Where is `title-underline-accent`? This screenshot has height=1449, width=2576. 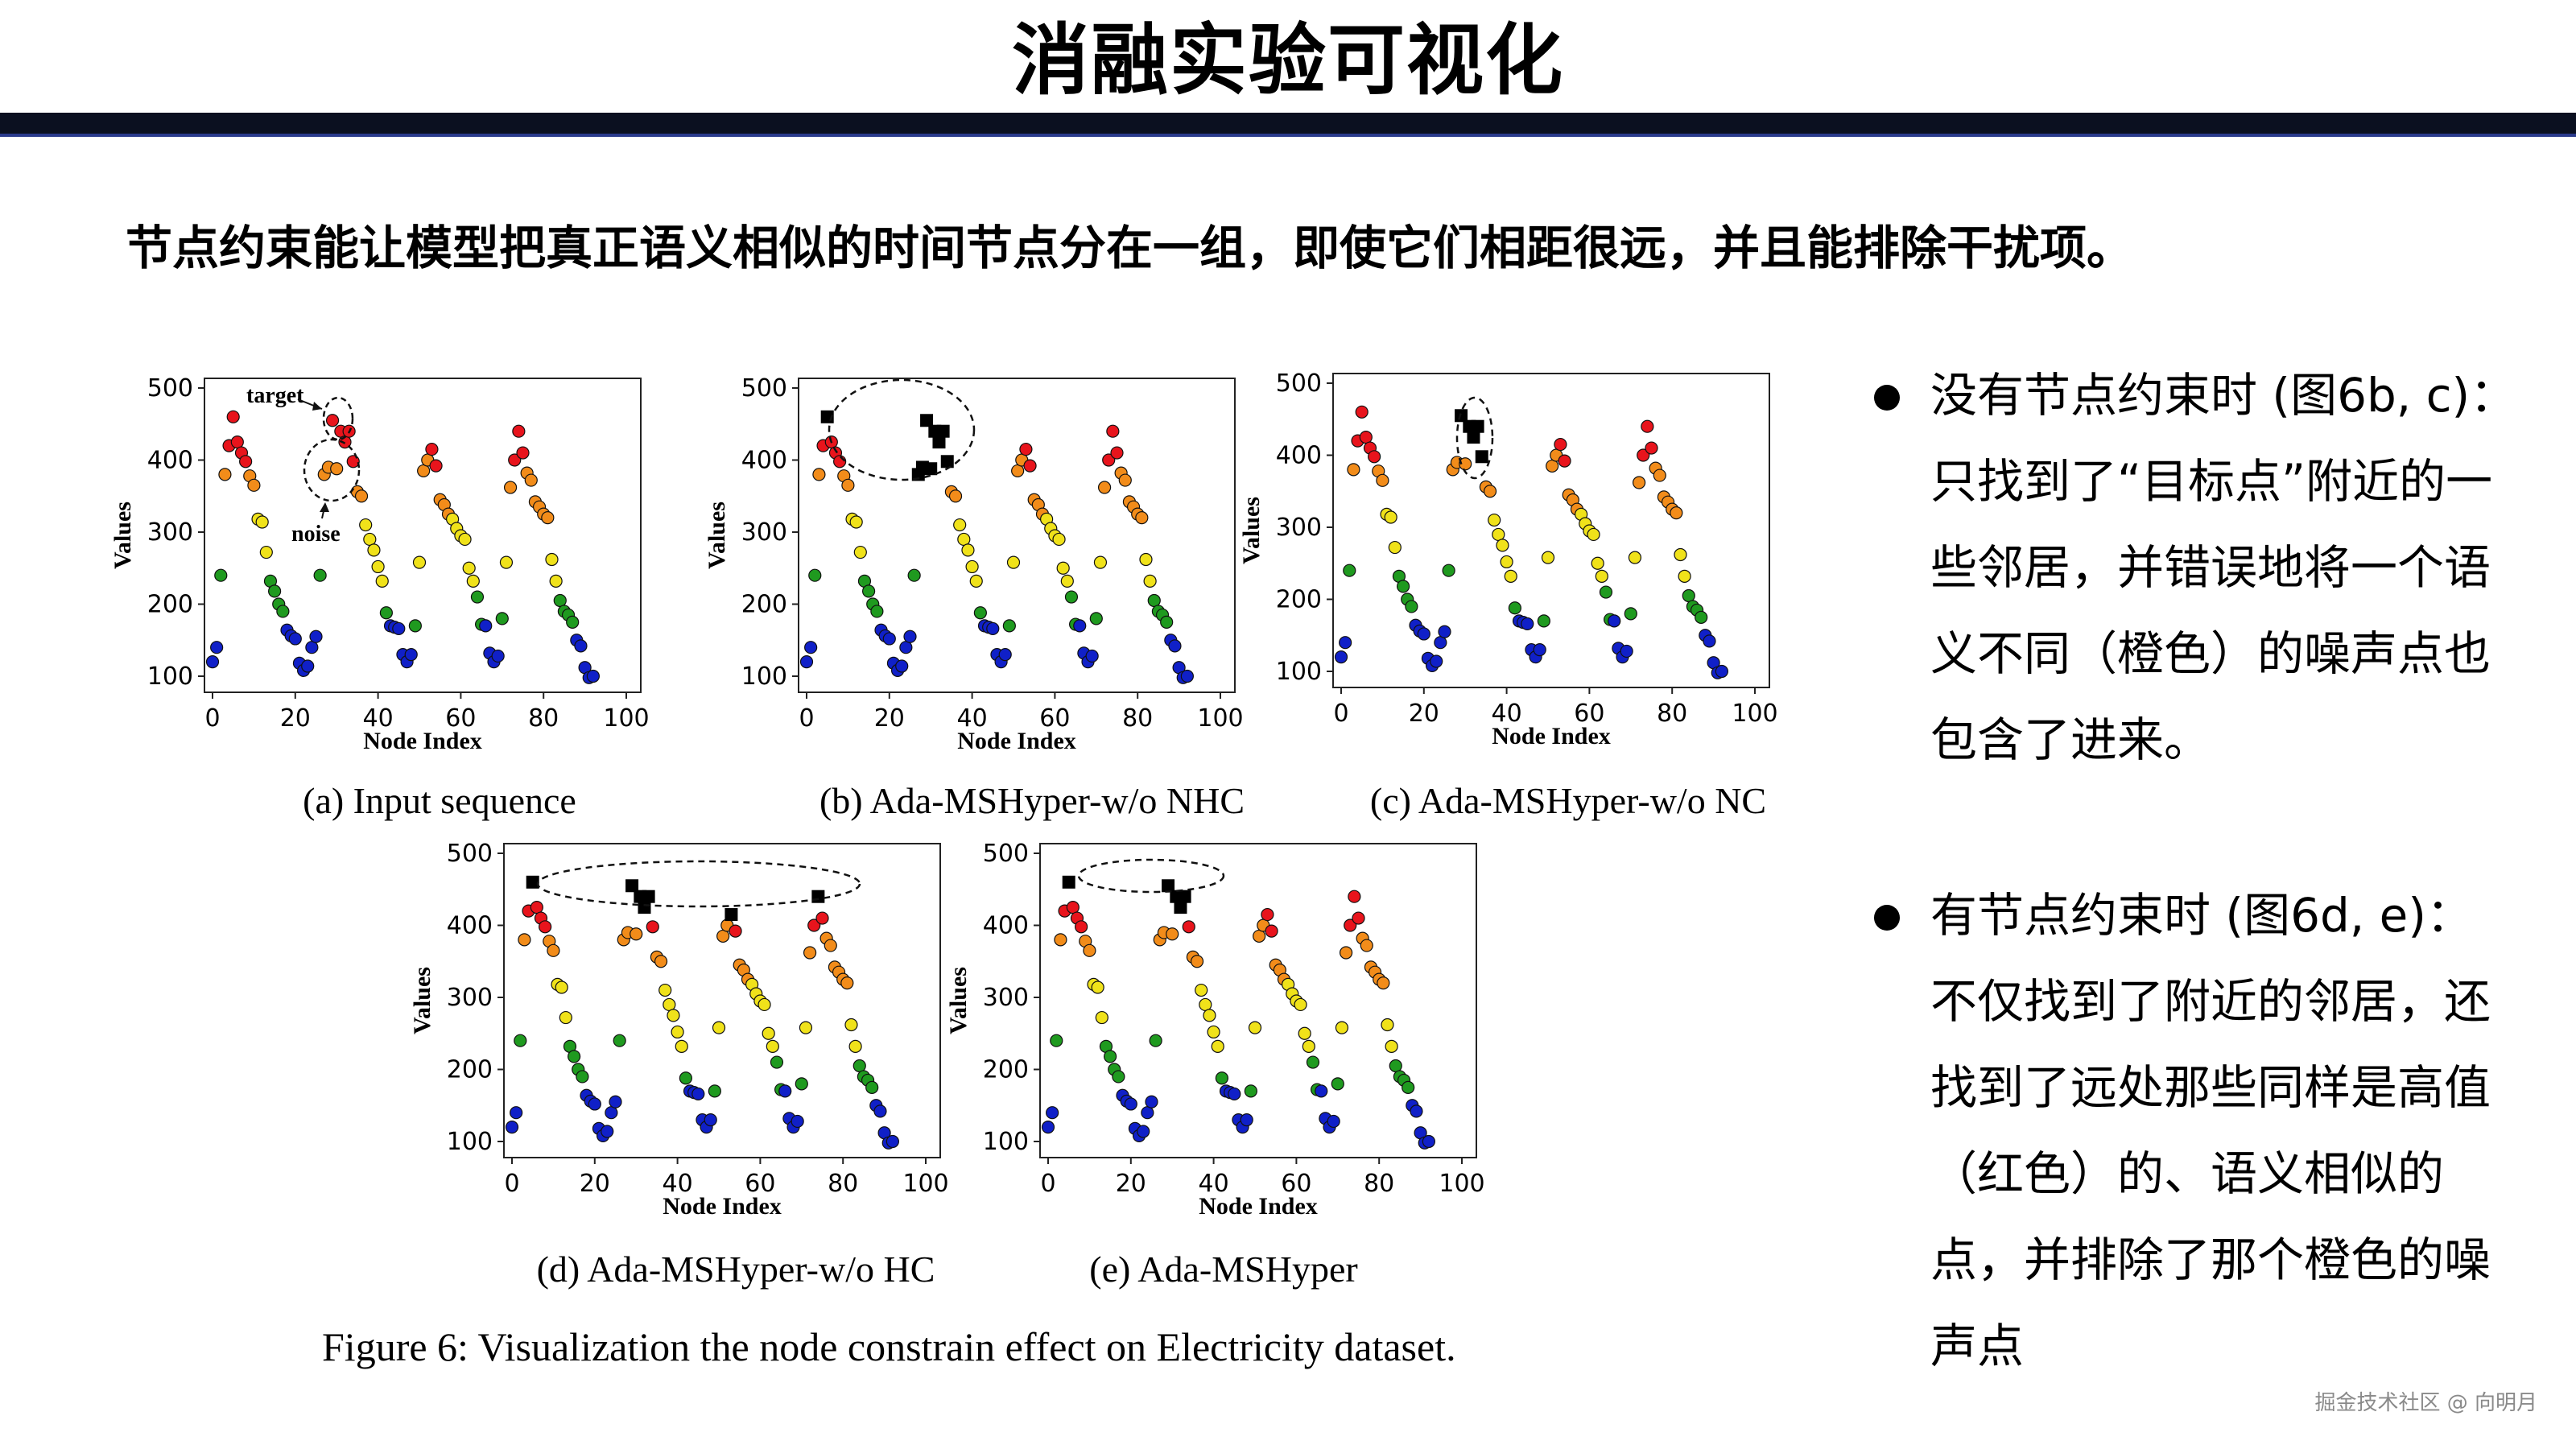
title-underline-accent is located at coordinates (1288, 135).